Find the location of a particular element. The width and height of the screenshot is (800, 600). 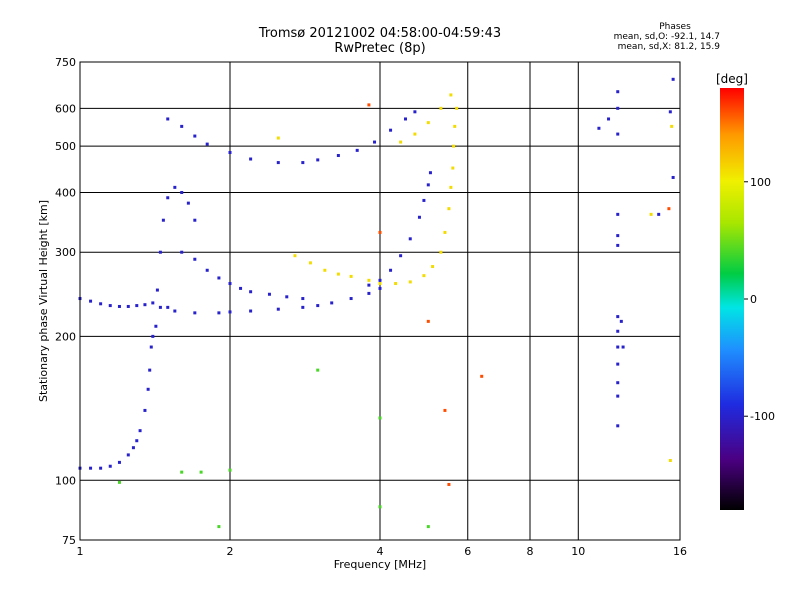

y-tick-label: 500 is located at coordinates (65, 146).